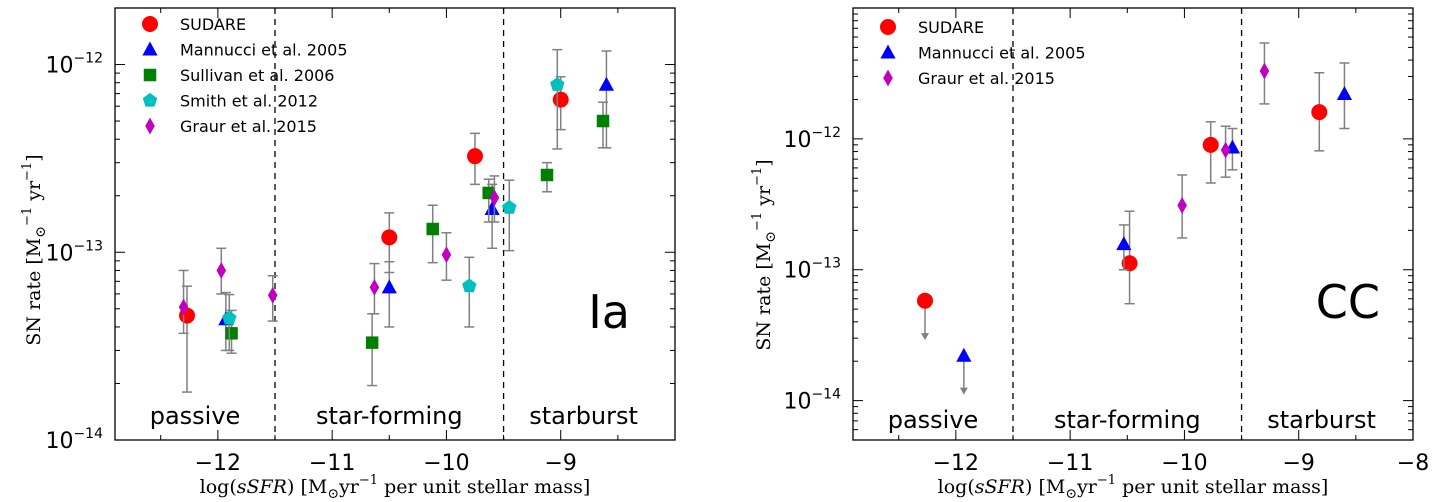  Describe the element at coordinates (583, 416) in the screenshot. I see `ia-region-starburst: starburst` at that location.